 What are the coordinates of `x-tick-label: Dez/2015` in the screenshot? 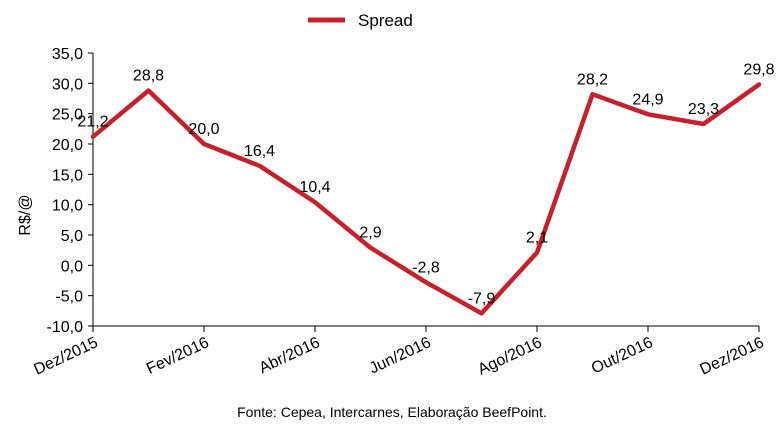 It's located at (65, 356).